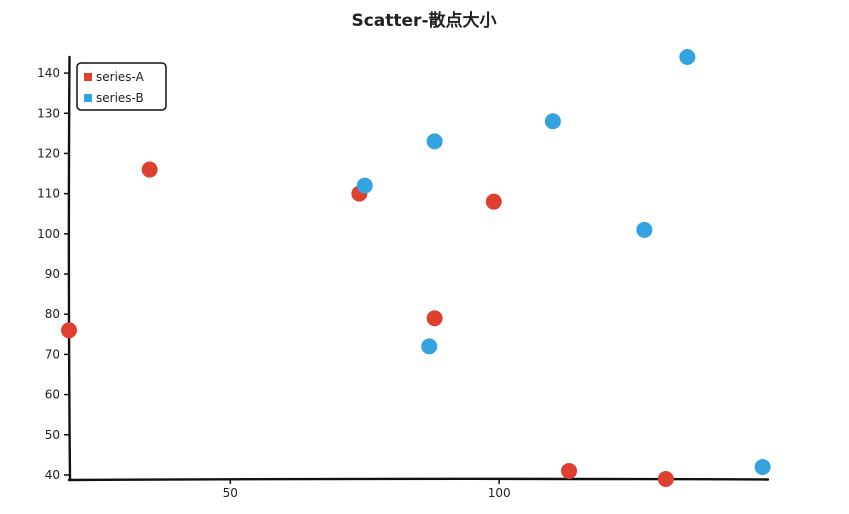 Image resolution: width=849 pixels, height=514 pixels. What do you see at coordinates (88, 98) in the screenshot?
I see `legend-swatch-series-b` at bounding box center [88, 98].